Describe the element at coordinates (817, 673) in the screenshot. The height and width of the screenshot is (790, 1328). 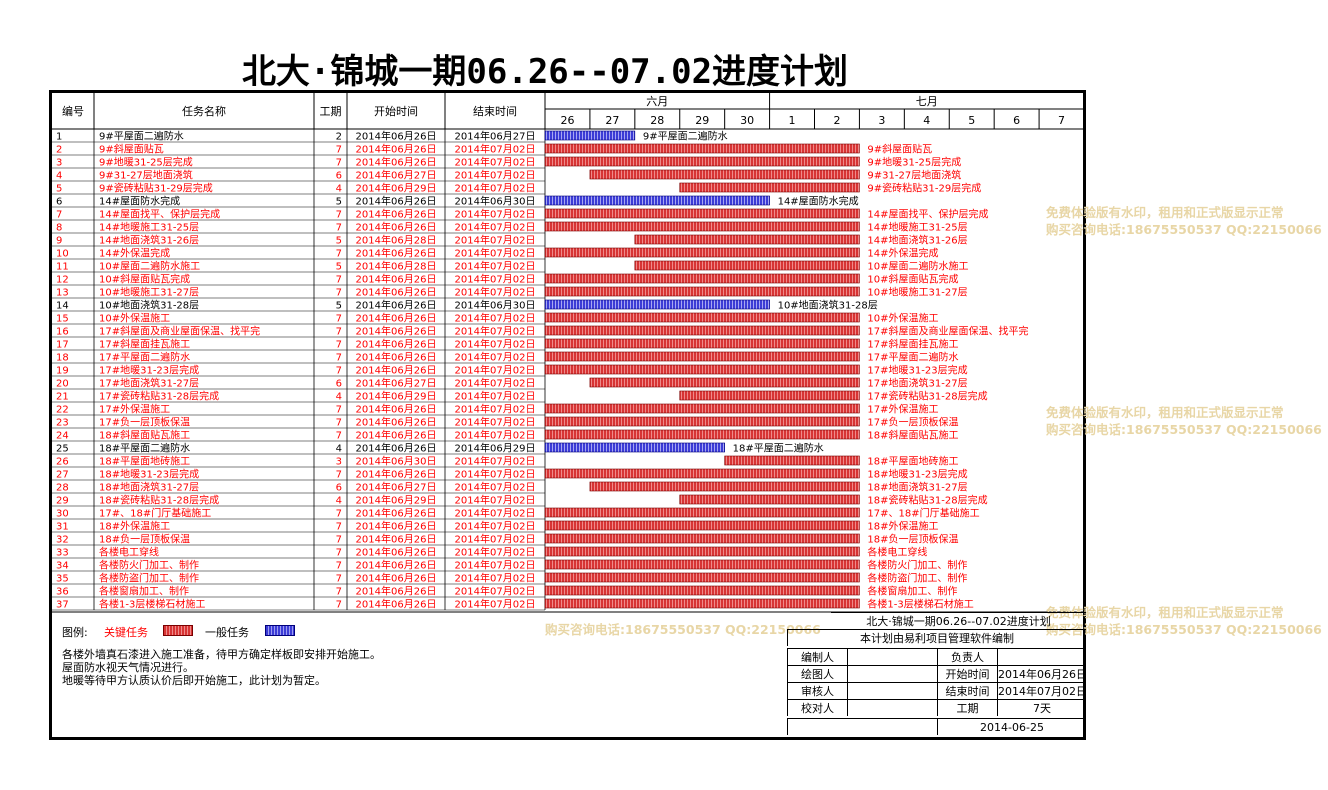
I see `info-drawer-label: 绘图人` at that location.